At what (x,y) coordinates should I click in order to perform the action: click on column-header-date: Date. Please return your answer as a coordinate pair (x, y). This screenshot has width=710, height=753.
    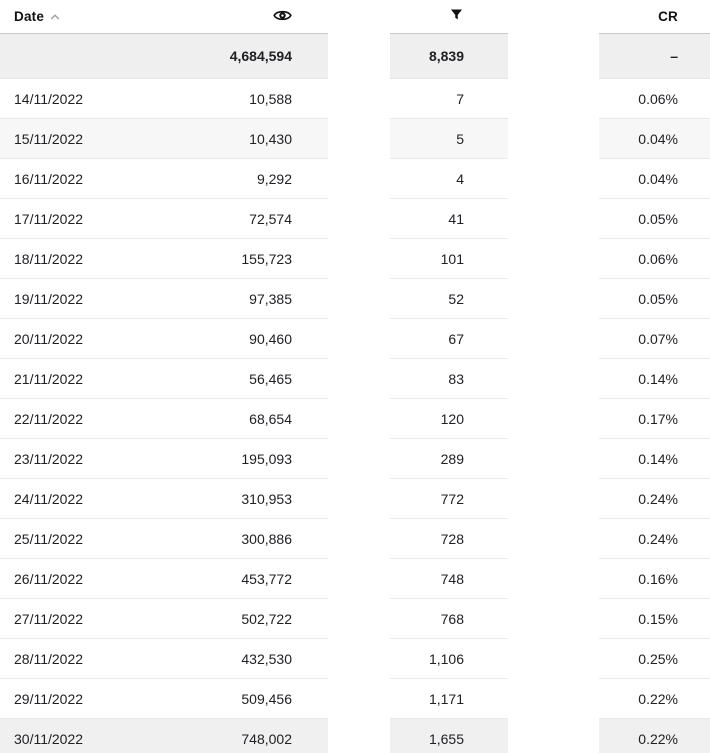
    Looking at the image, I should click on (37, 16).